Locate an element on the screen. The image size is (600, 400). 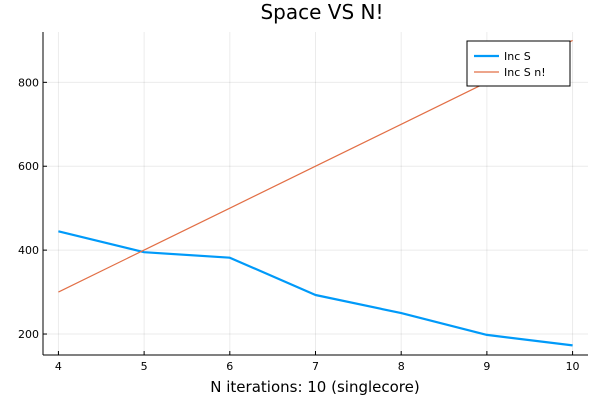
x-axis-label: N iterations: 10 (singlecore) is located at coordinates (314, 387).